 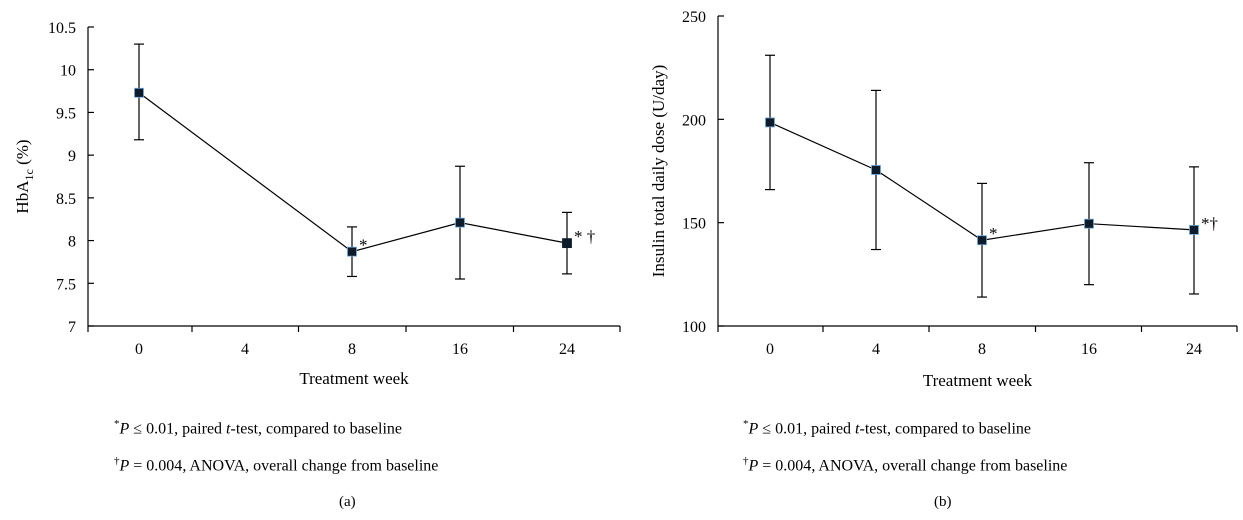 I want to click on chart-a-x-tick-label: 16, so click(x=460, y=349).